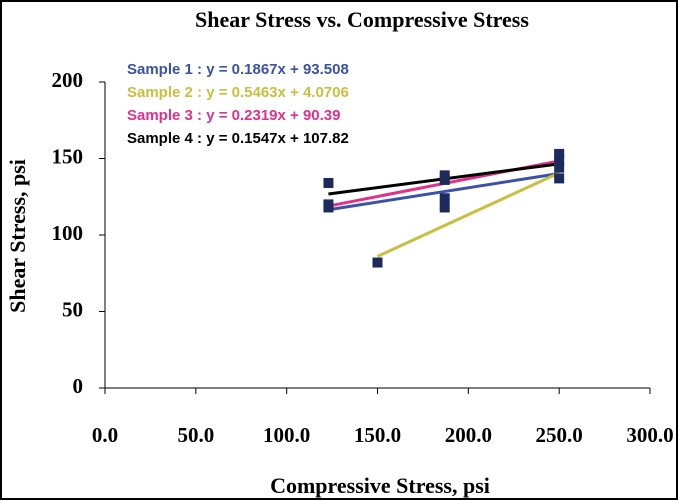 The height and width of the screenshot is (500, 678). I want to click on y-tick-label: 200, so click(68, 80).